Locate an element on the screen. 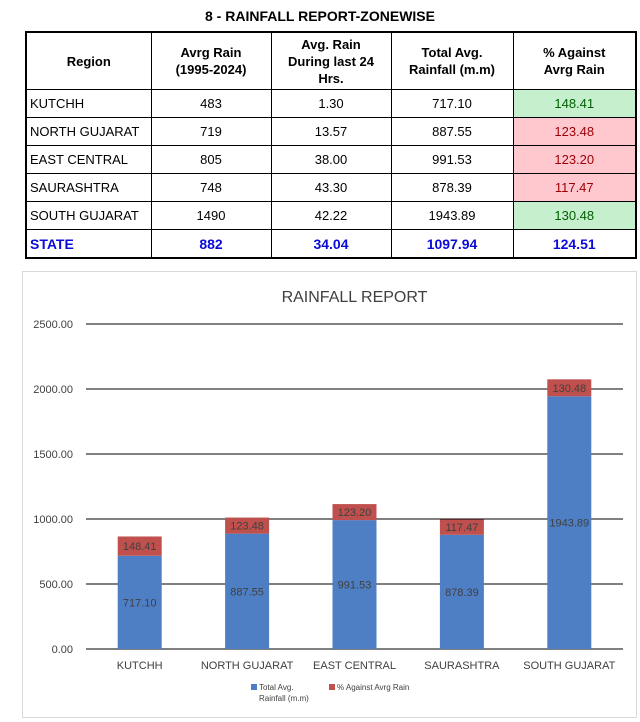 The height and width of the screenshot is (722, 640). cell-region: SOUTH GUJARAT is located at coordinates (88, 215).